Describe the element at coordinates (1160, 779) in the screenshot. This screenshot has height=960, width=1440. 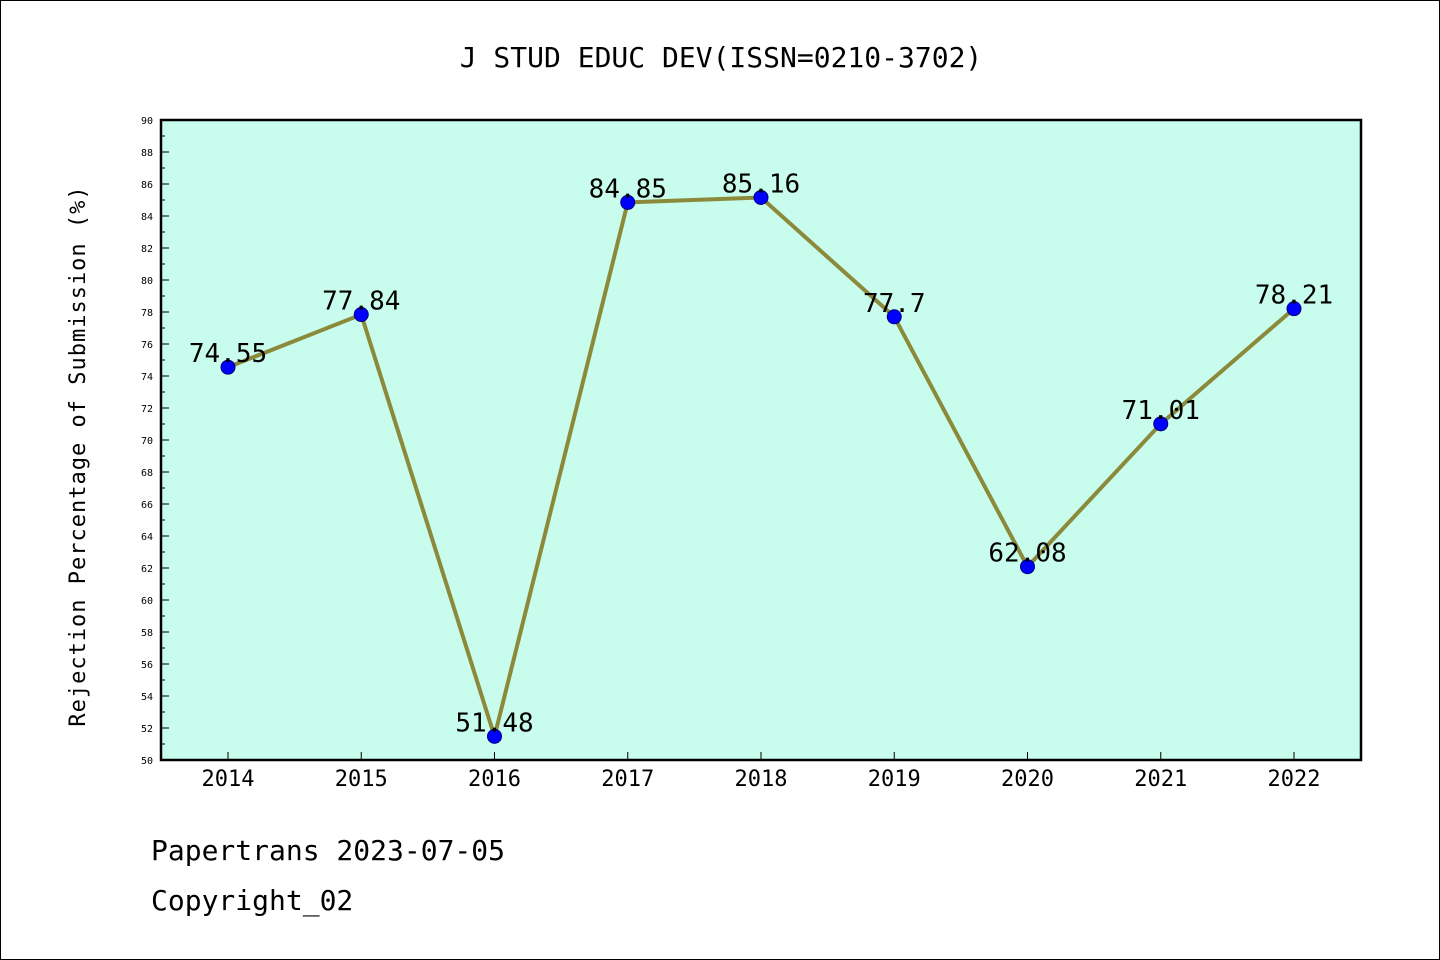
I see `x-tick-label: 2021` at that location.